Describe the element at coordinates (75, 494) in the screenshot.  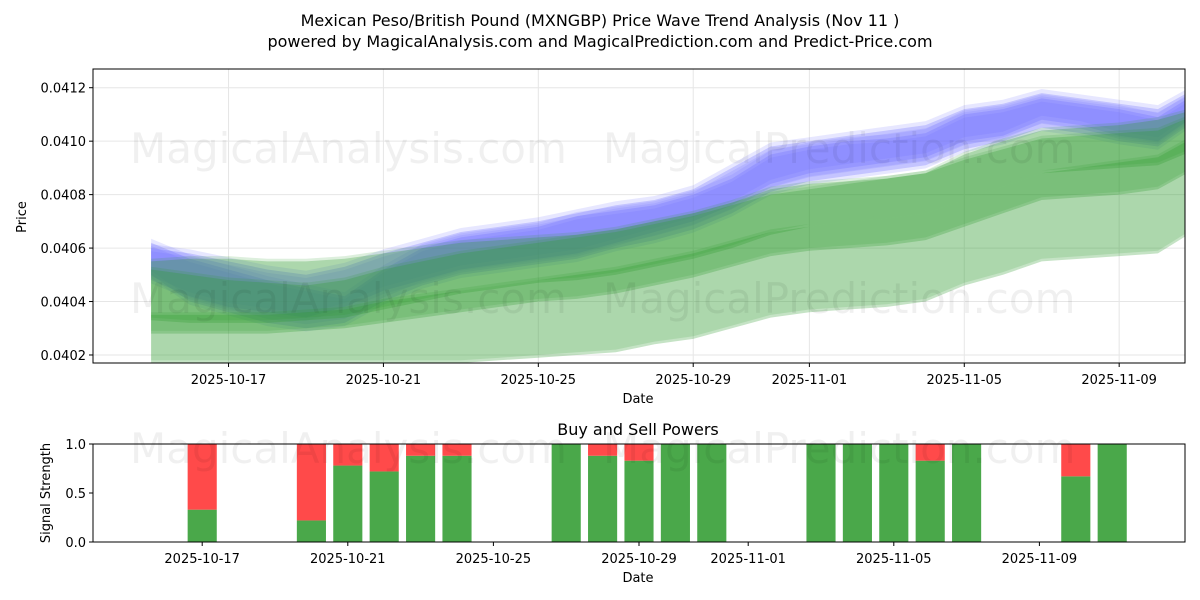
I see `y-tick-label: 0.5` at that location.